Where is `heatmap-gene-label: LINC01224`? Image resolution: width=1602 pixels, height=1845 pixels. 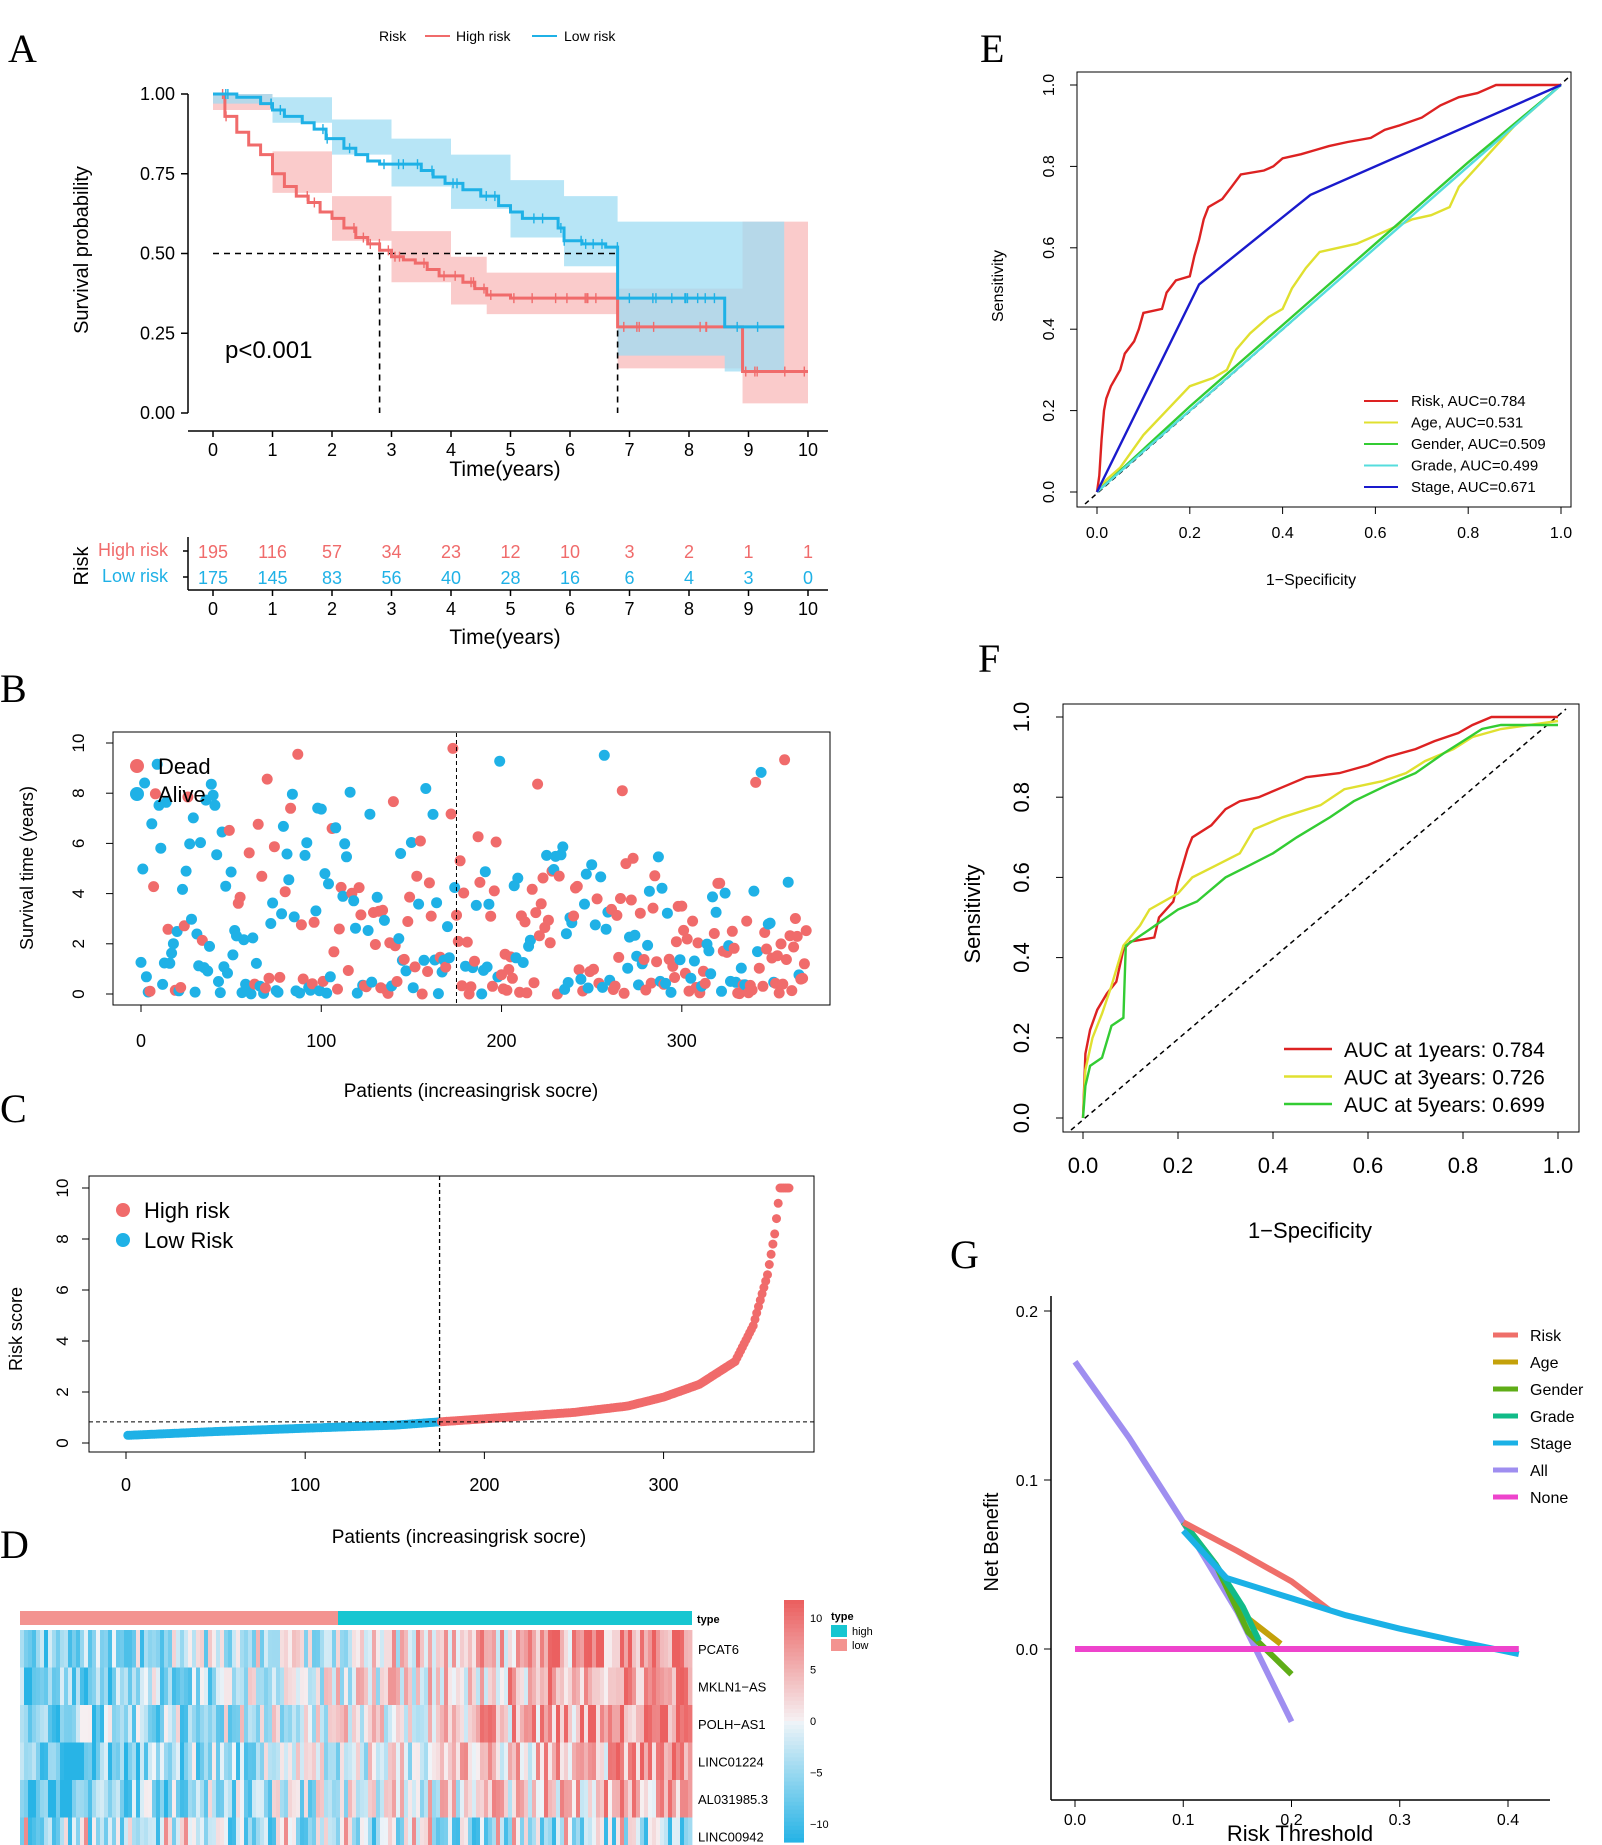
heatmap-gene-label: LINC01224 is located at coordinates (731, 1761).